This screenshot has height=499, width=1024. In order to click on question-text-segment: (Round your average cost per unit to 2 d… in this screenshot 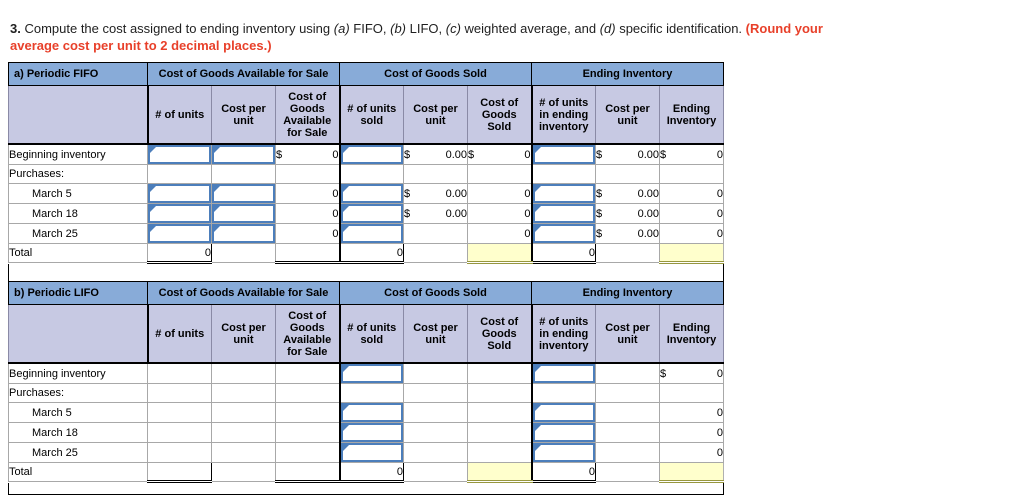, I will do `click(416, 37)`.